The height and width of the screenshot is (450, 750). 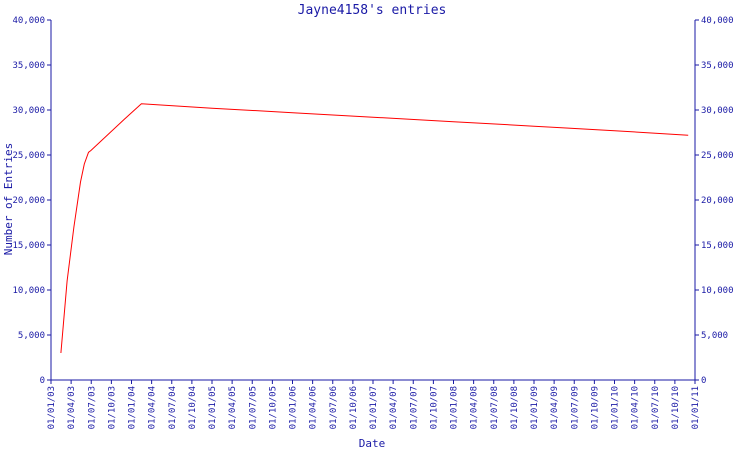 I want to click on y-tick-label-right: 20,000, so click(x=717, y=201).